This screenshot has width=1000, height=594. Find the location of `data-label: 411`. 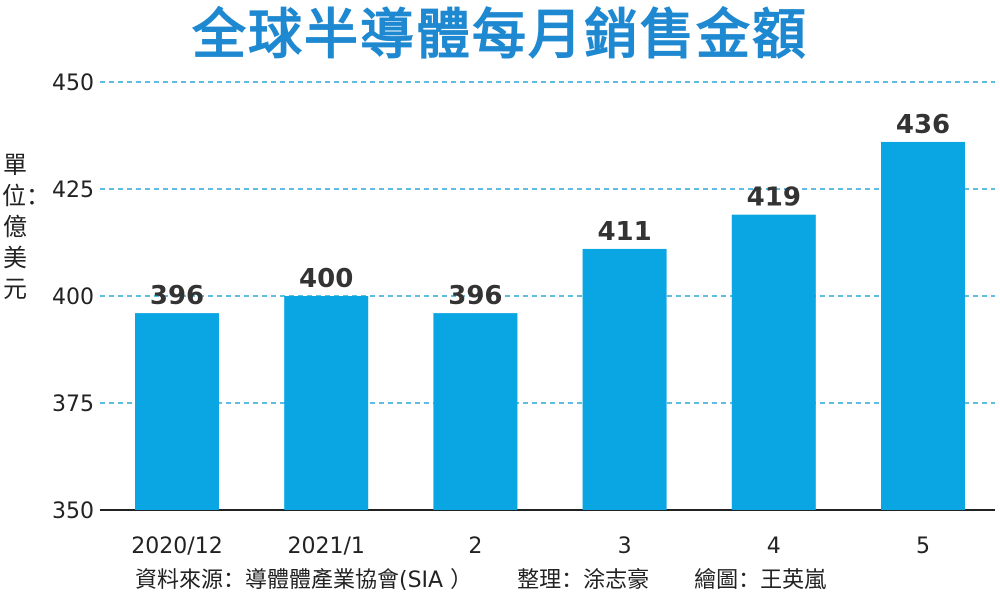

data-label: 411 is located at coordinates (624, 232).